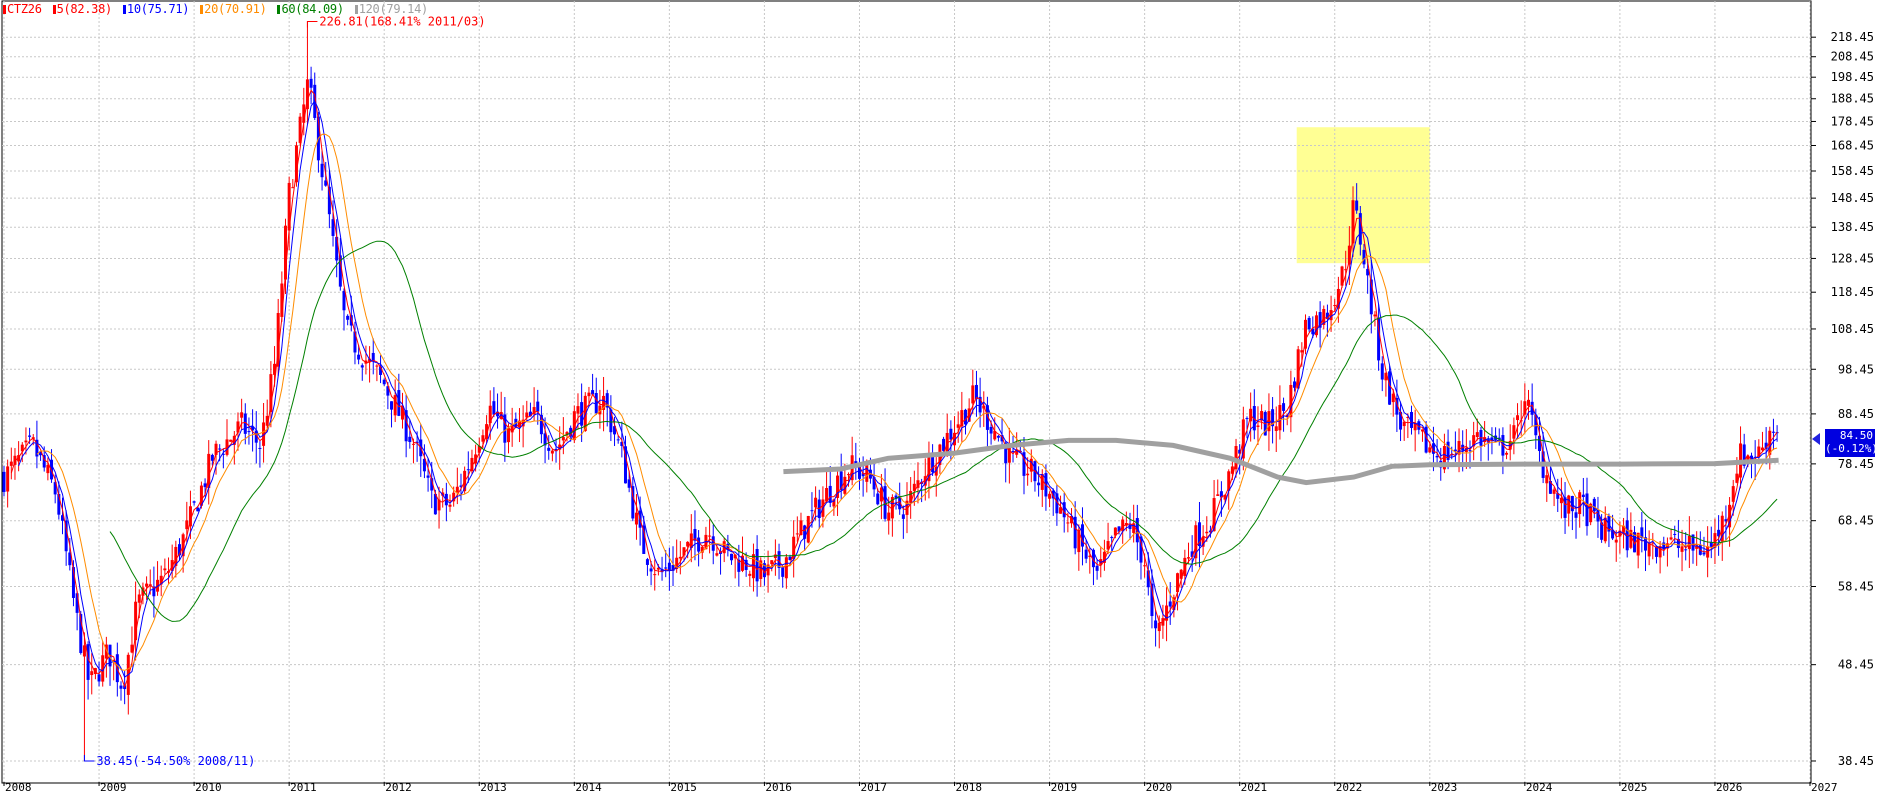 Image resolution: width=1877 pixels, height=797 pixels. Describe the element at coordinates (83, 9) in the screenshot. I see `legend-ma5: 5(82.38)` at that location.